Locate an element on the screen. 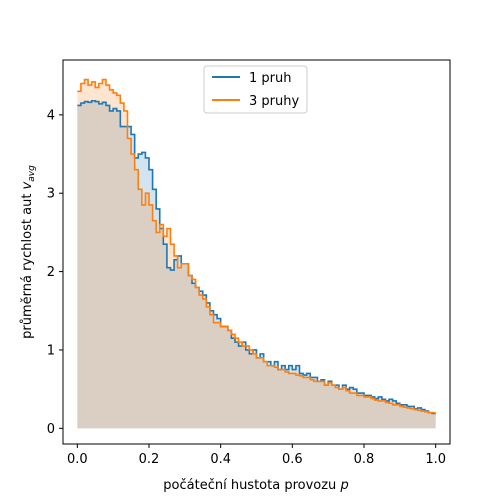 The image size is (500, 500). y-tick-label: 4 is located at coordinates (51, 115).